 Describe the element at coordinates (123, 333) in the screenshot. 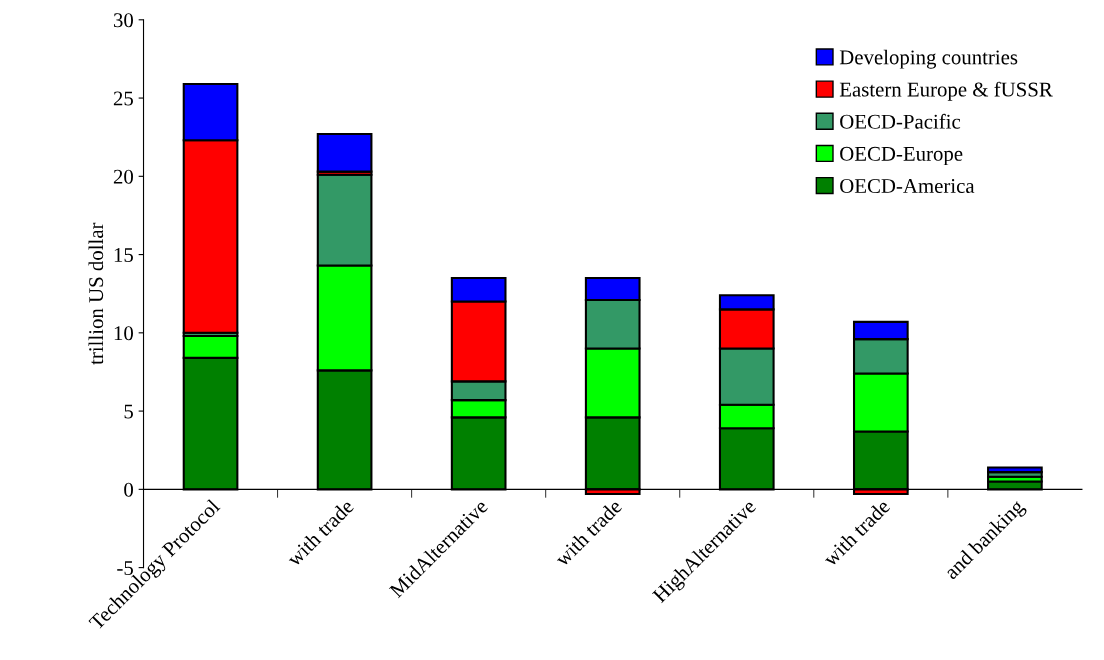

I see `y-tick-label: 10` at that location.